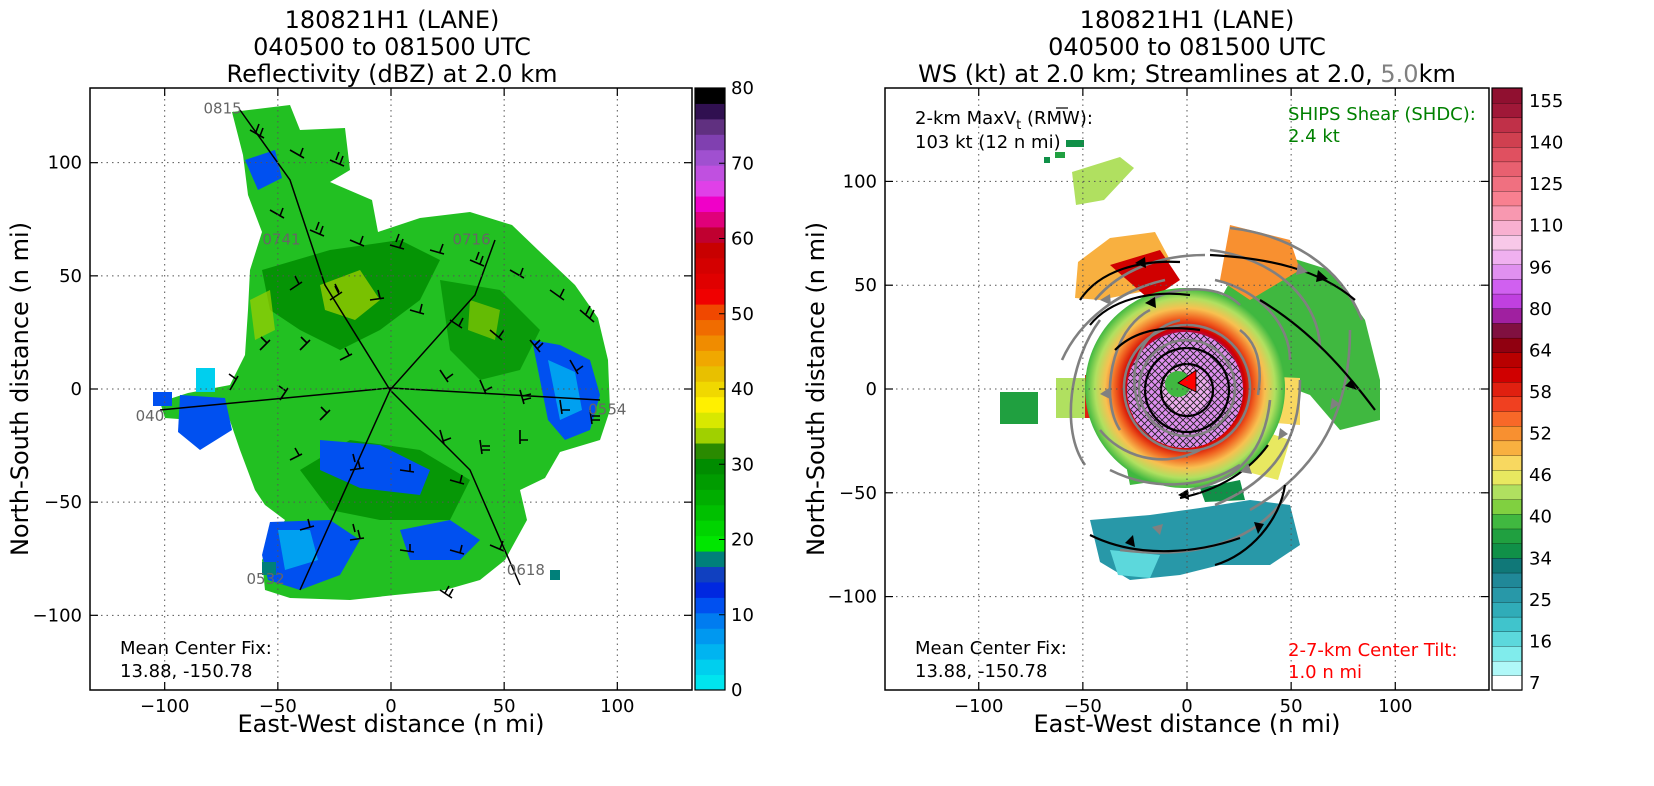 The height and width of the screenshot is (786, 1654). Describe the element at coordinates (70, 276) in the screenshot. I see `y-tick-label: 50` at that location.